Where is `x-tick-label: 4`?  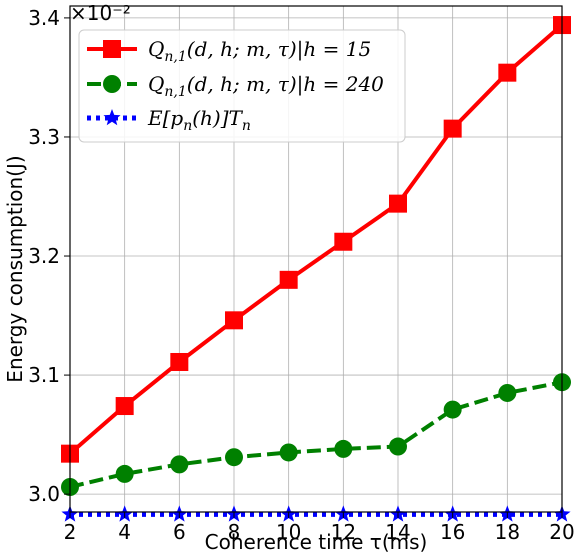 x-tick-label: 4 is located at coordinates (124, 532).